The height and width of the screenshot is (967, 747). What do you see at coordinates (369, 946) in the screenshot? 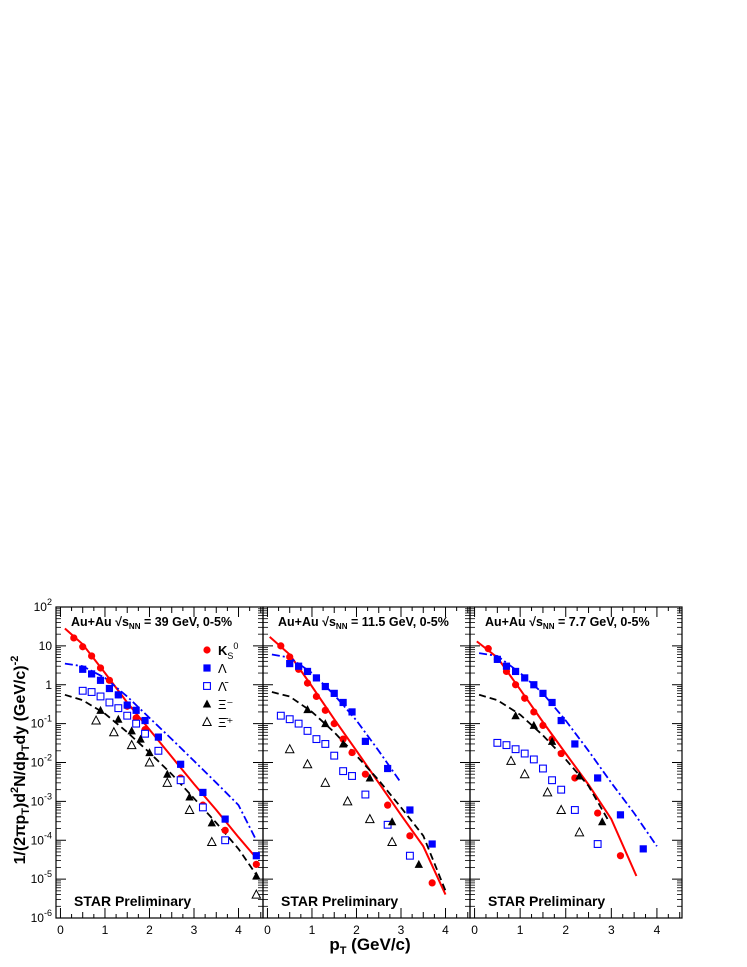
I see `x-axis-label: pT (GeV/c)` at bounding box center [369, 946].